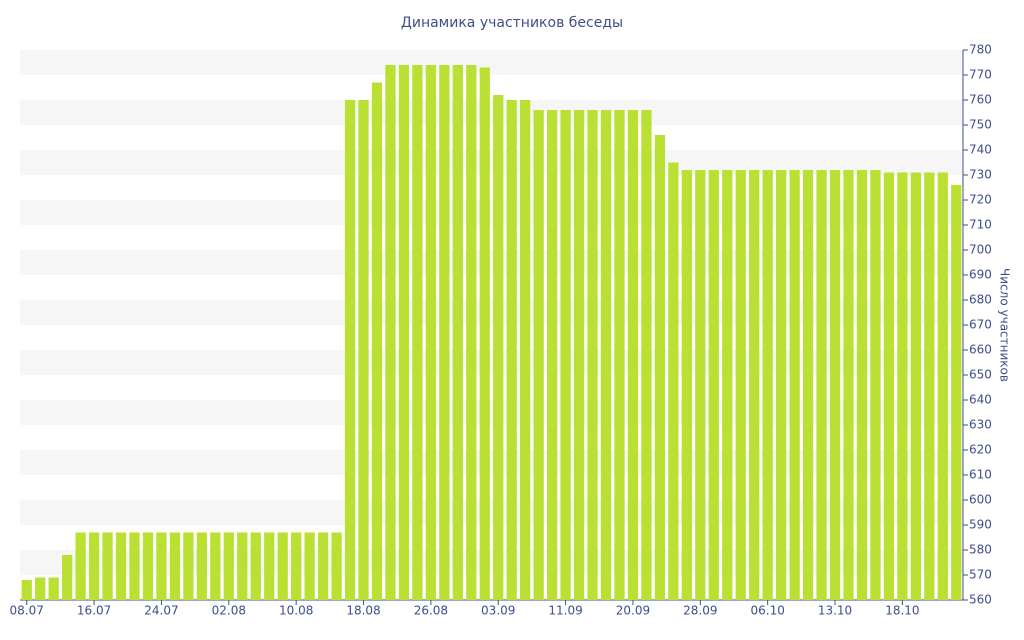  Describe the element at coordinates (161, 611) in the screenshot. I see `x-tick-label: 24.07` at that location.